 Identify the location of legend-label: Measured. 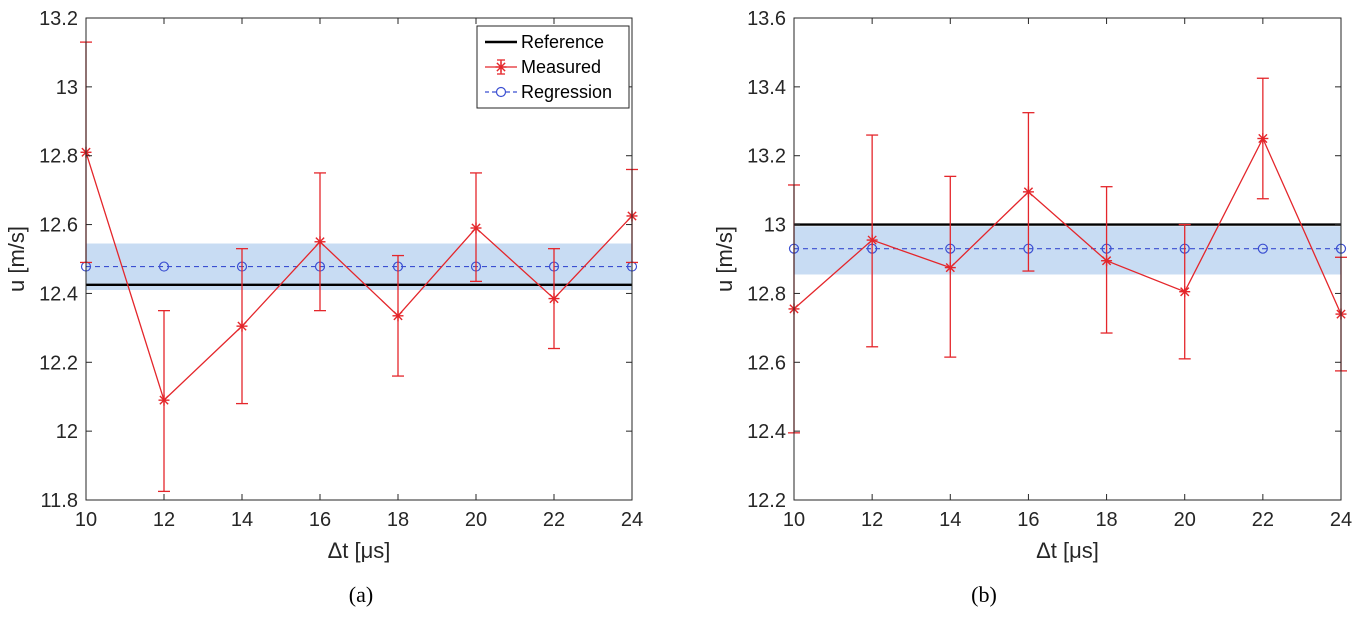
(561, 67).